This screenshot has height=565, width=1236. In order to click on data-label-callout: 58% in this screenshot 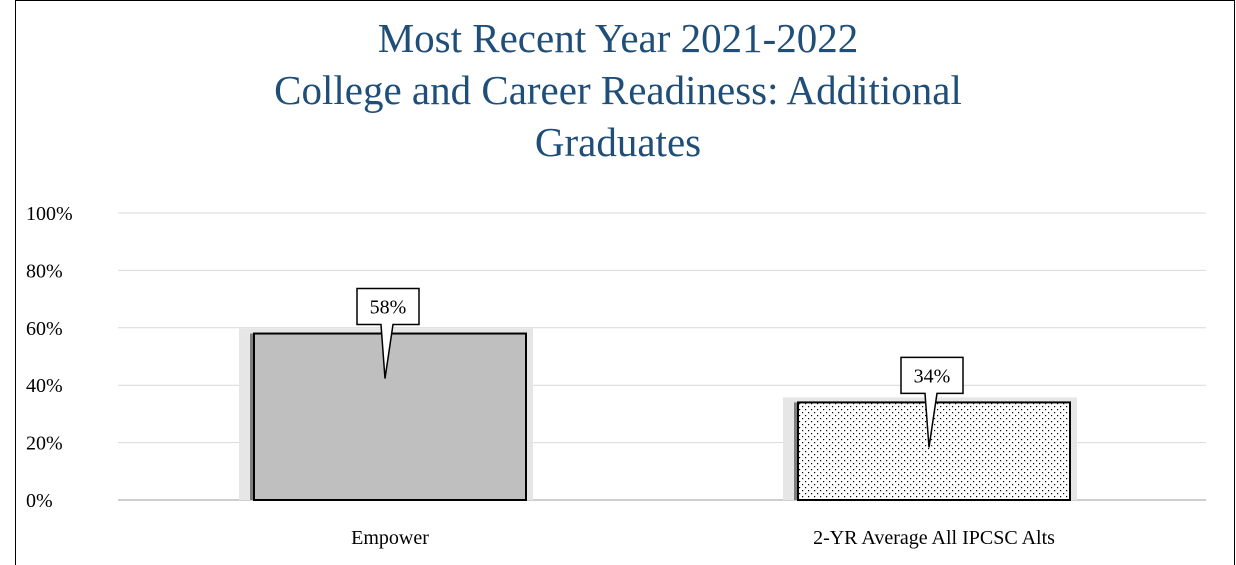, I will do `click(388, 333)`.